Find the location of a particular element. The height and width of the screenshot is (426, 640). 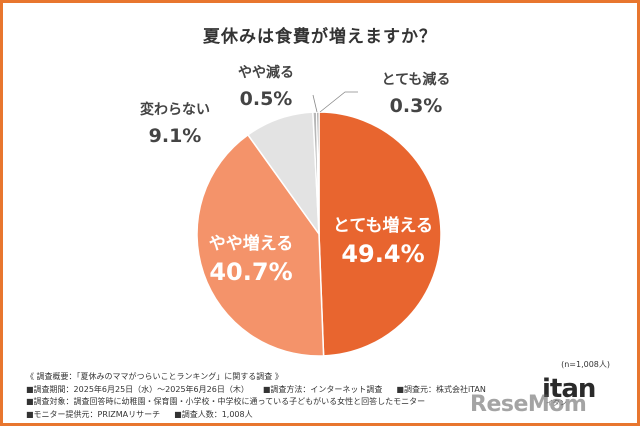

monitor-provider: ■モニター提供元：PRIZMAリサーチ is located at coordinates (93, 414).